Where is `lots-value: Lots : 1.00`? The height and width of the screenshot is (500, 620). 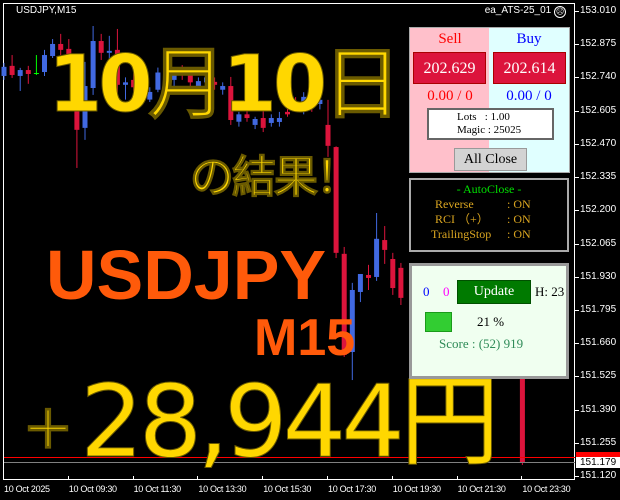 lots-value: Lots : 1.00 is located at coordinates (483, 117).